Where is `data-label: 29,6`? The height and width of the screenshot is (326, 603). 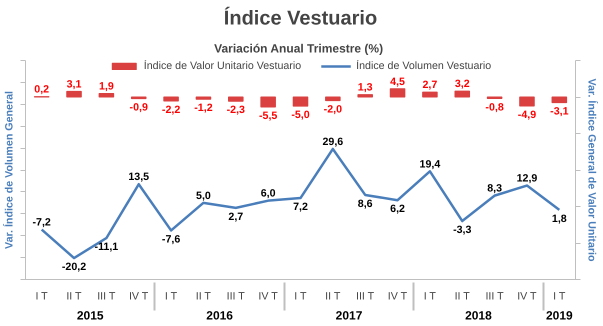
data-label: 29,6 is located at coordinates (333, 142).